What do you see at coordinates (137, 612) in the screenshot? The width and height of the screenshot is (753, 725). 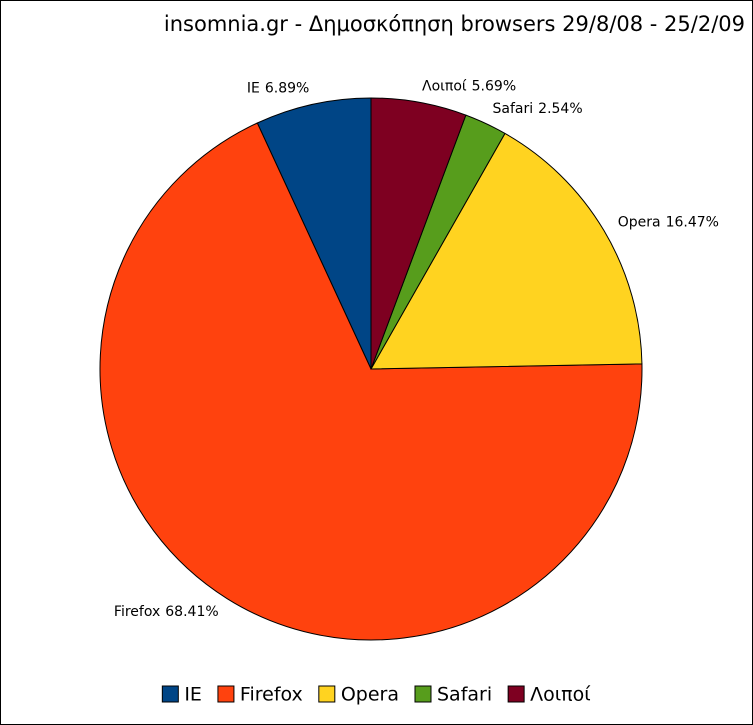 I see `data-label-category: Firefox` at bounding box center [137, 612].